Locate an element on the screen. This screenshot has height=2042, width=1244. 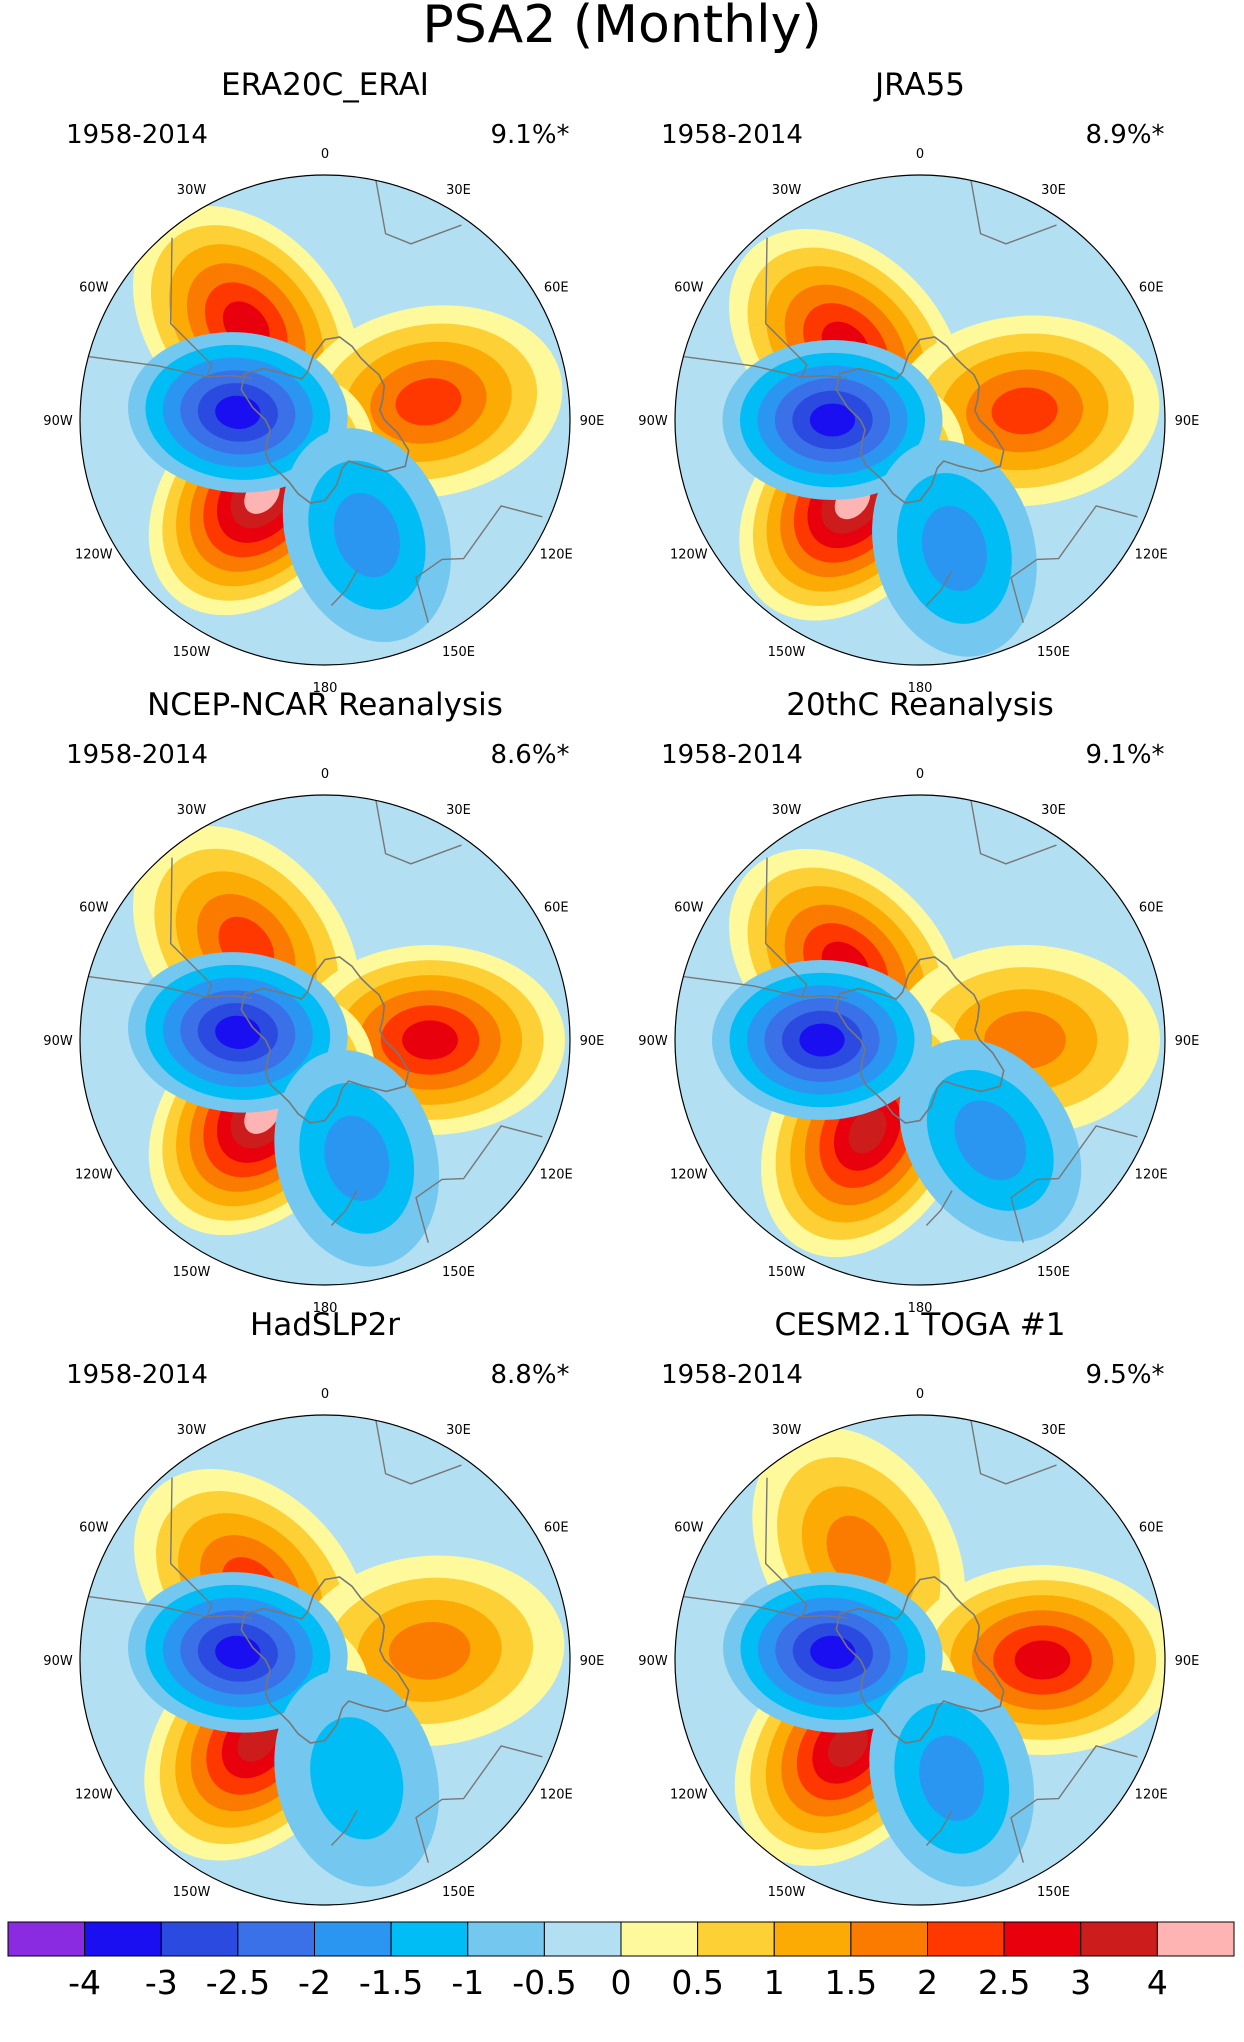
colorbar-label: -1 is located at coordinates (467, 1982).